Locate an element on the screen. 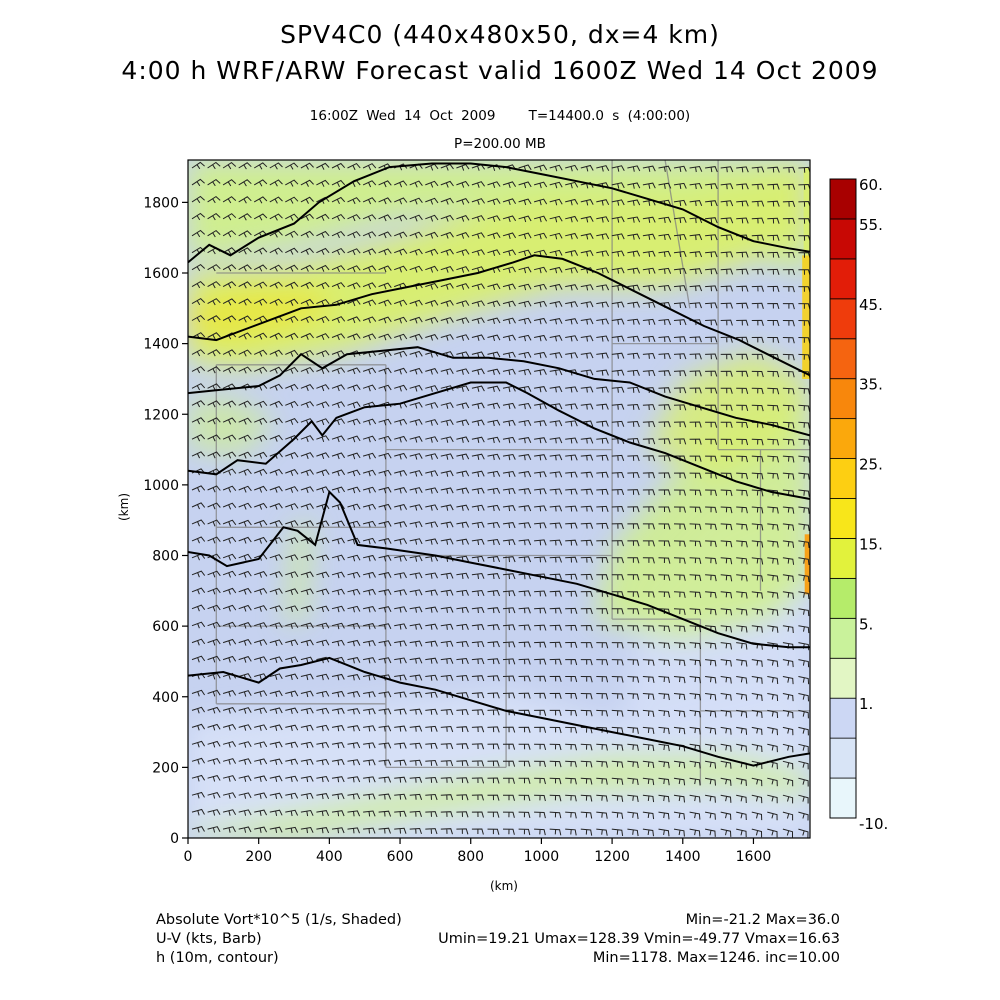 The height and width of the screenshot is (1000, 1000). colorbar-segment is located at coordinates (843, 319).